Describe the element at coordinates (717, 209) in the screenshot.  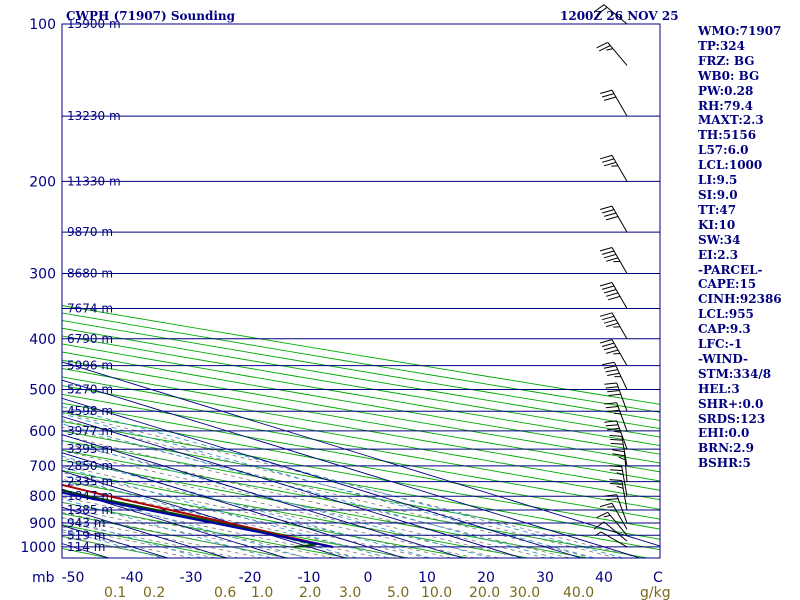
I see `index-item: TT:47` at that location.